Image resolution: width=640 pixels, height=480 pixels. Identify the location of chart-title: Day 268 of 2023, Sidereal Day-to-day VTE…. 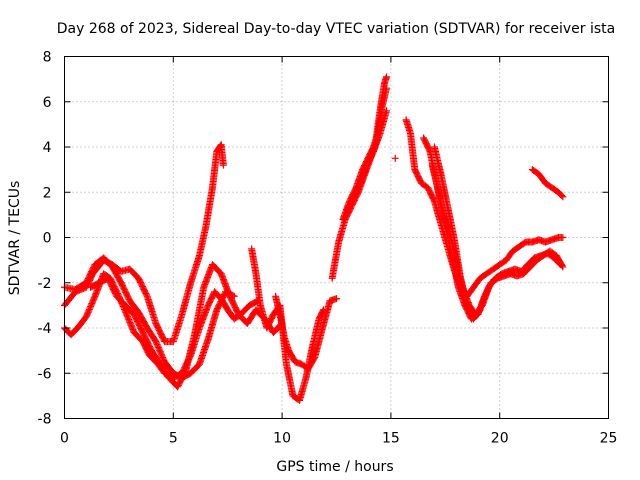
(336, 29).